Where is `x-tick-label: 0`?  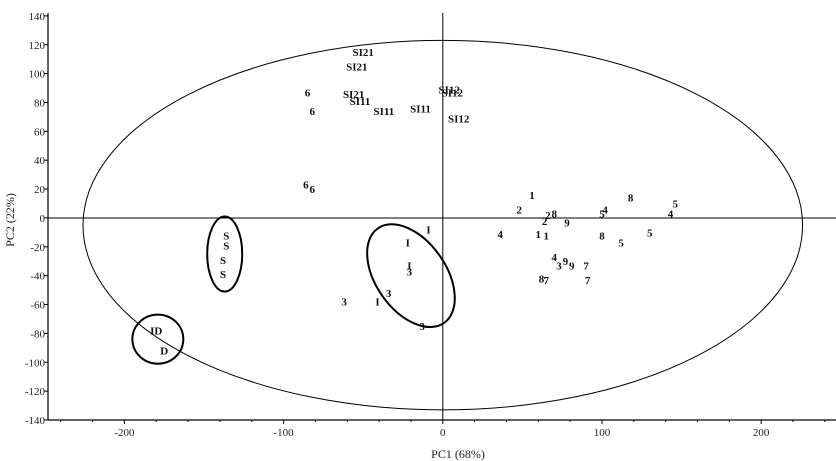
x-tick-label: 0 is located at coordinates (443, 433).